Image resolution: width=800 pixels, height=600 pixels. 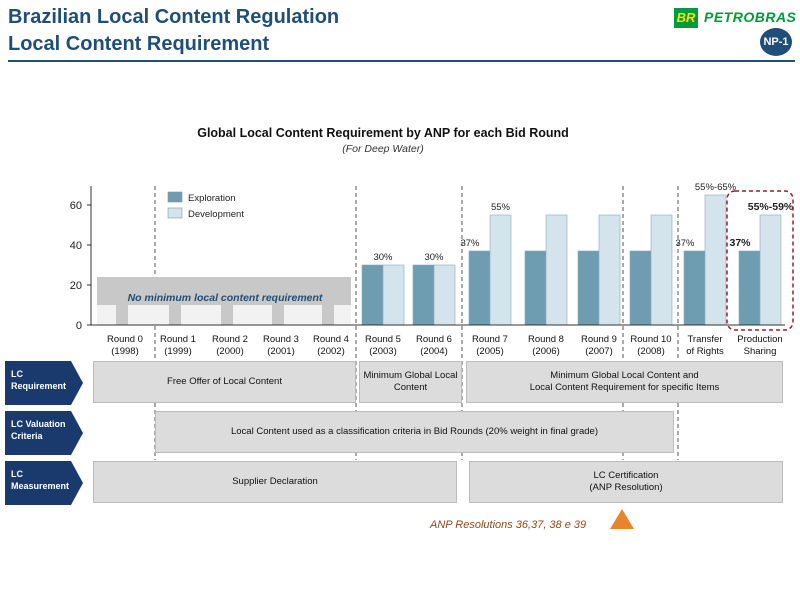 I want to click on no-minimum-band: No minimum local content requirement, so click(x=224, y=301).